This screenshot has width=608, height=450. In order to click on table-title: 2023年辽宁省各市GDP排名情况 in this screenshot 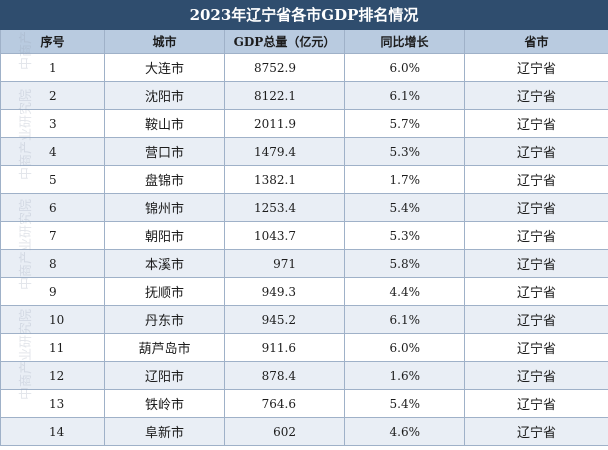, I will do `click(304, 15)`.